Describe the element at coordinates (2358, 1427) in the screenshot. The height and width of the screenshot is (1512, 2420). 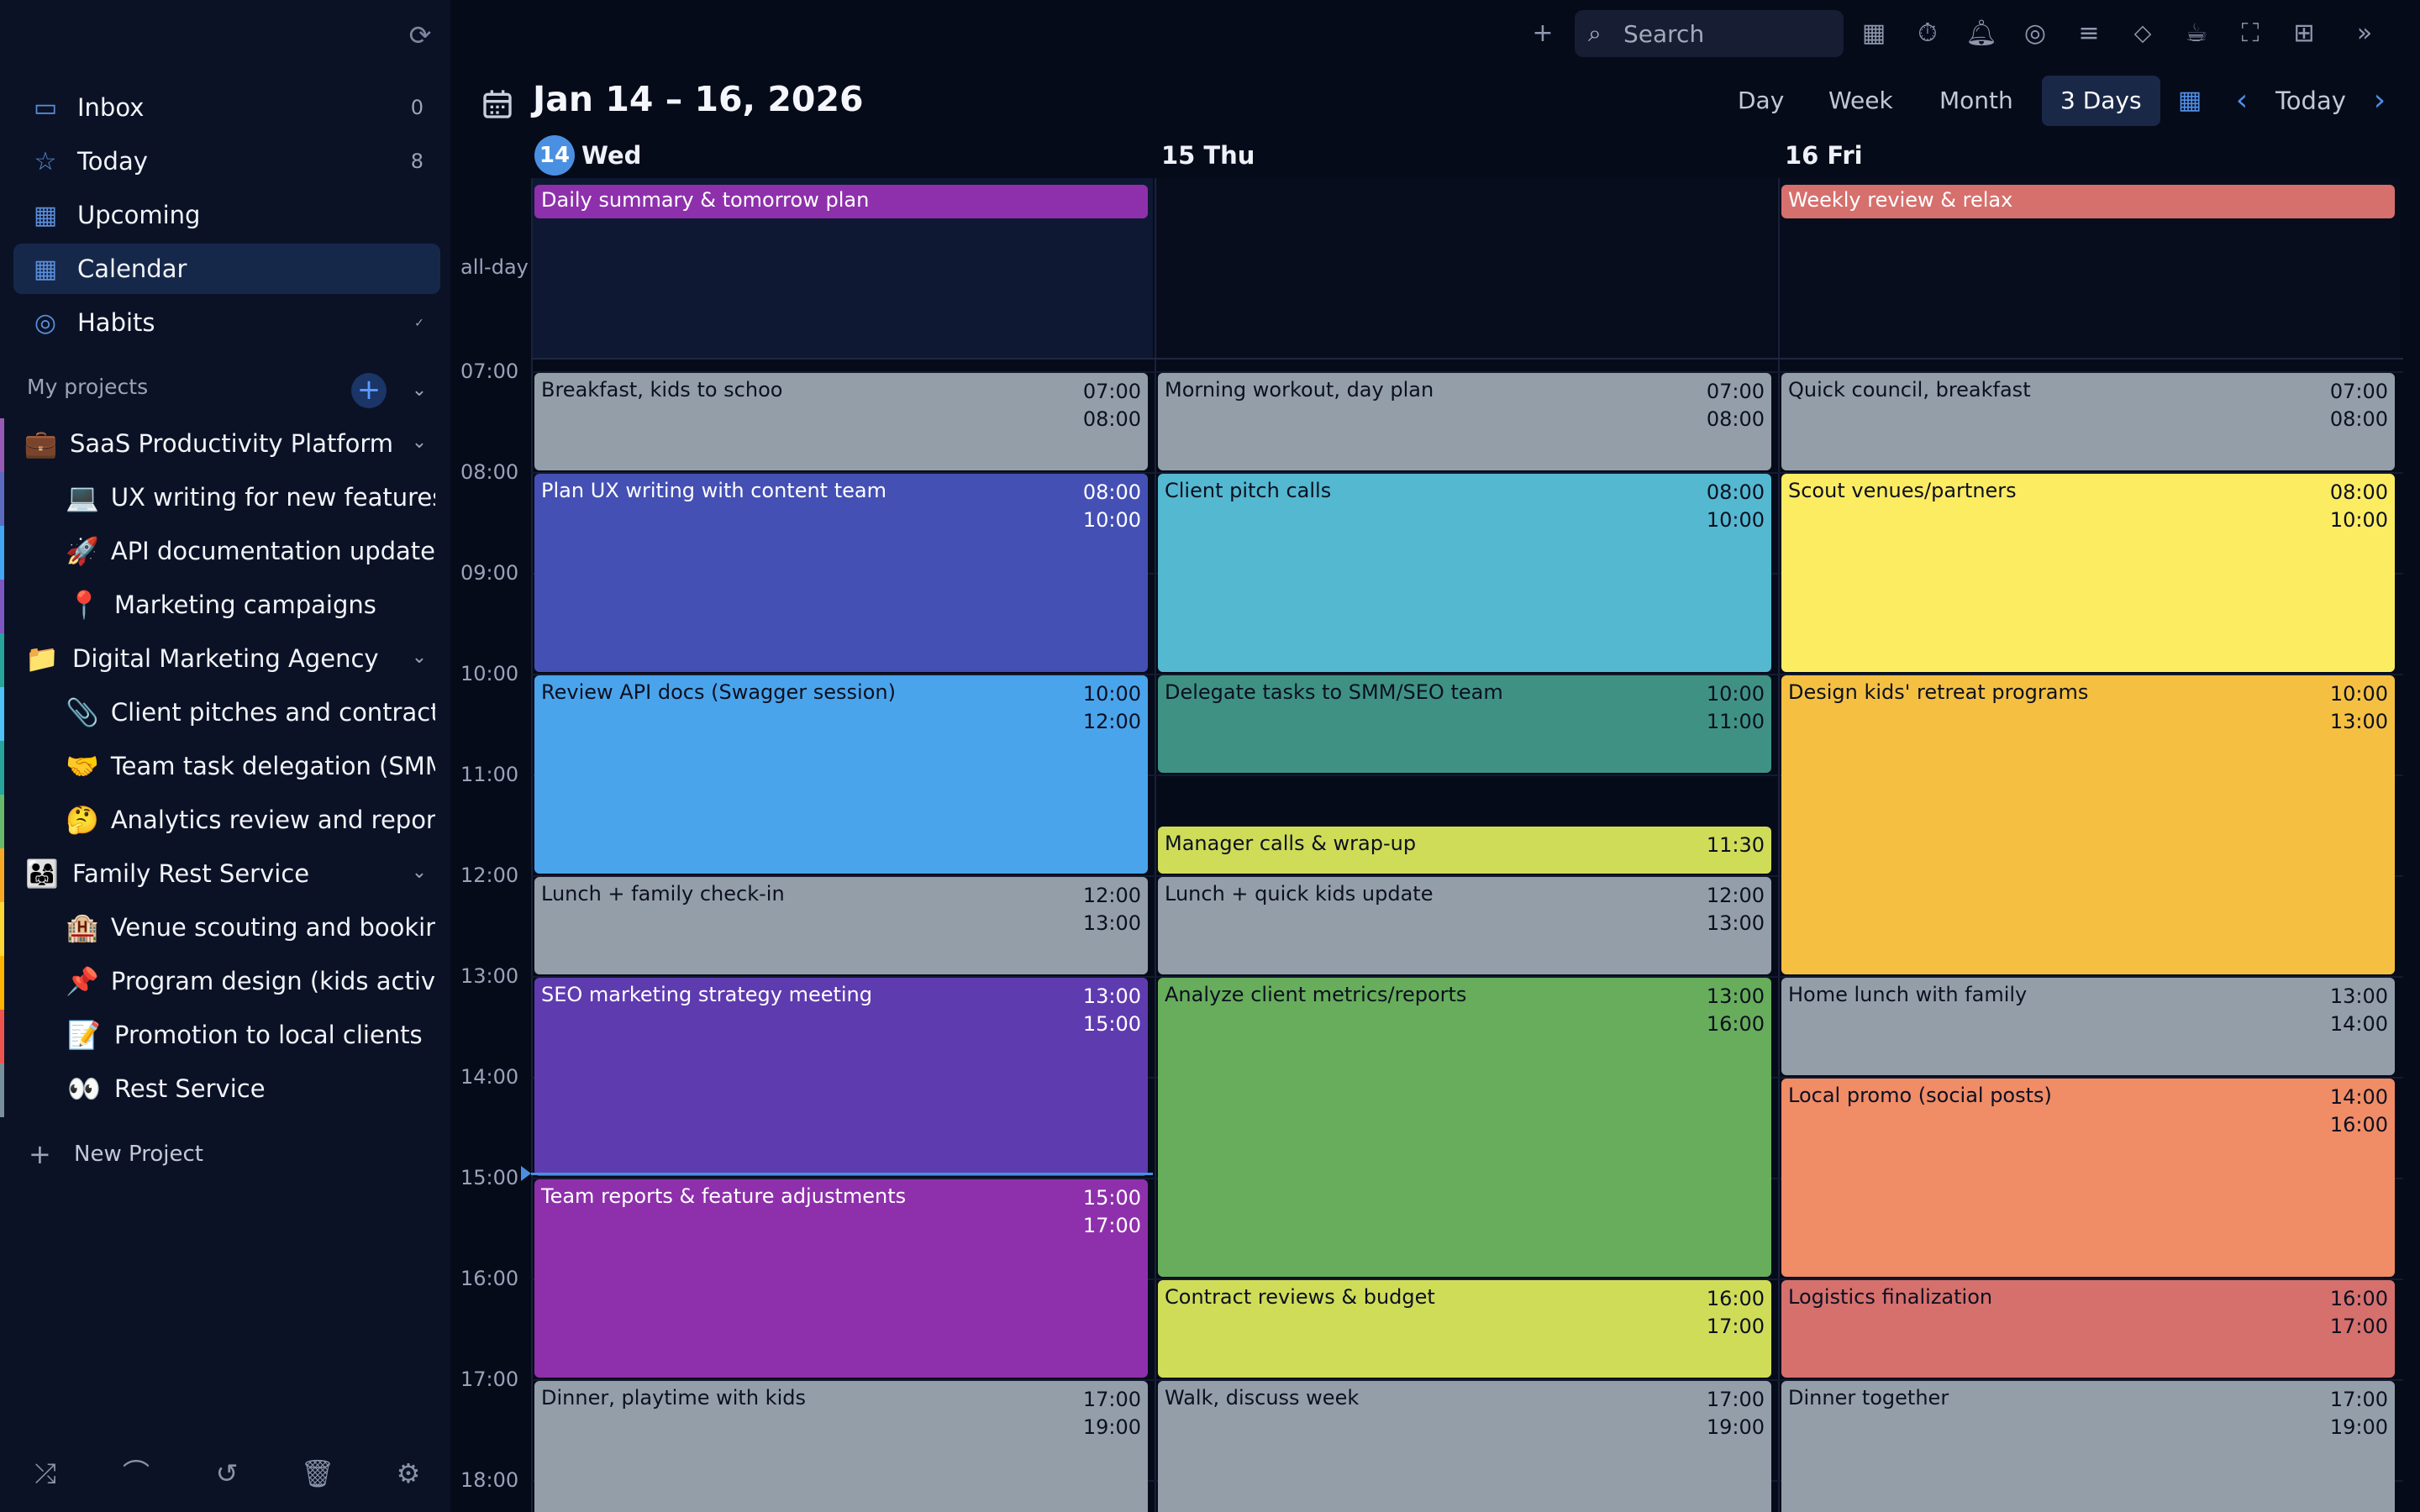
I see `event-end-time: 19:00` at that location.